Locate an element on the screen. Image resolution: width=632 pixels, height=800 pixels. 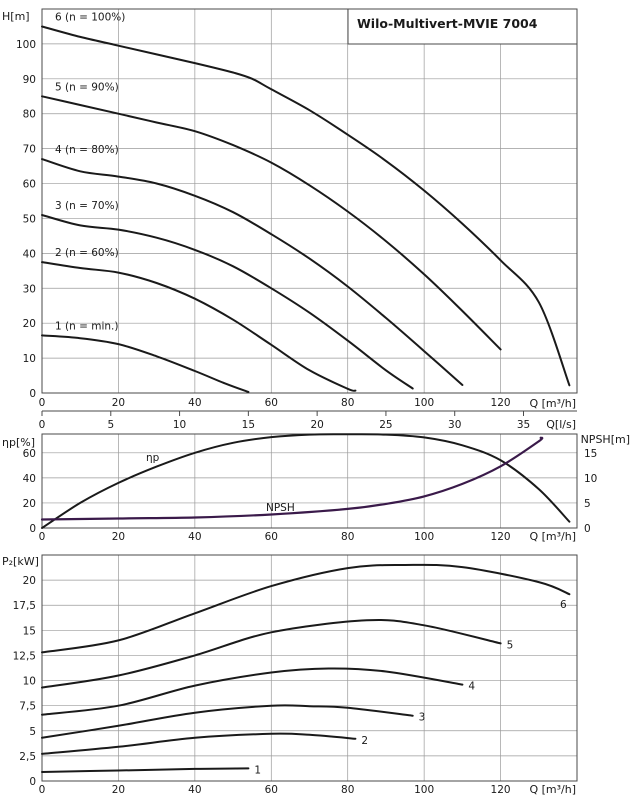
head-x-tick-label: 120 is located at coordinates (501, 403).